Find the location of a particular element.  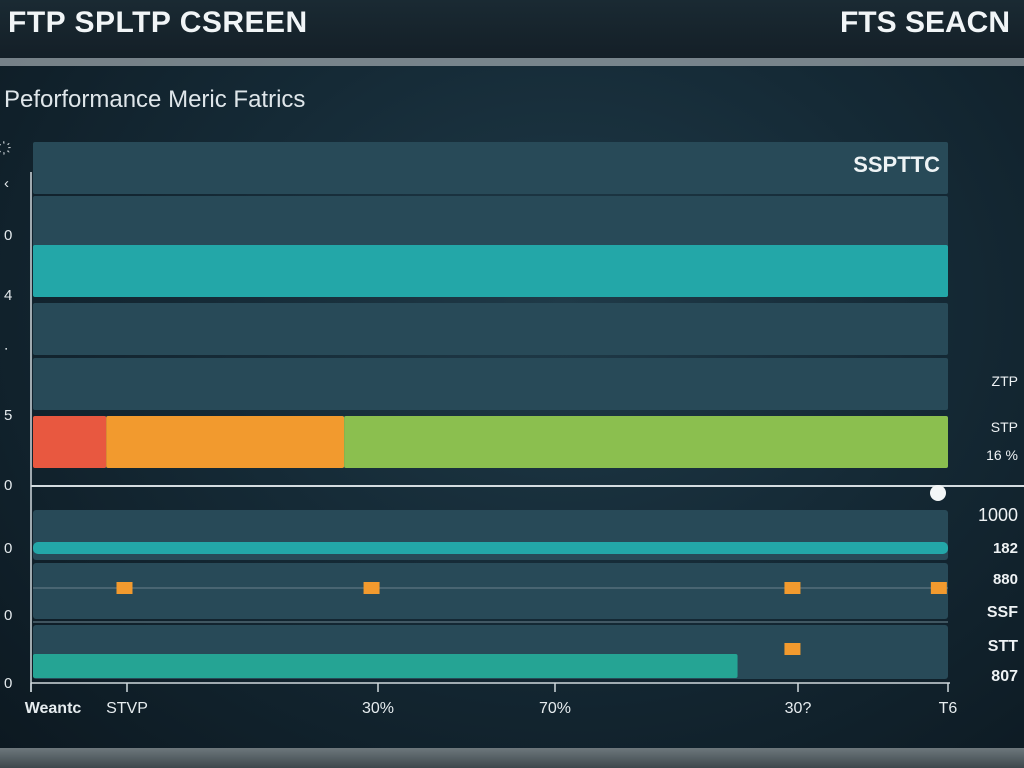

left-tick-labels: ҉ ‹ 0 4 ∙ 5 0 0 0 0 is located at coordinates (6, 416).